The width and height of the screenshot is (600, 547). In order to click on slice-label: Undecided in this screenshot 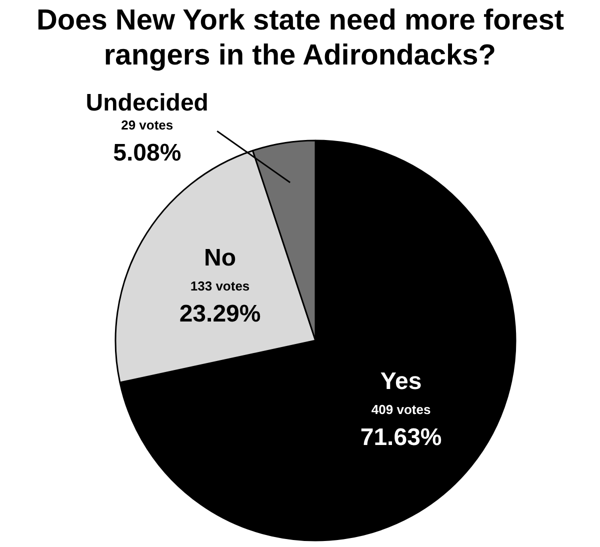, I will do `click(147, 103)`.